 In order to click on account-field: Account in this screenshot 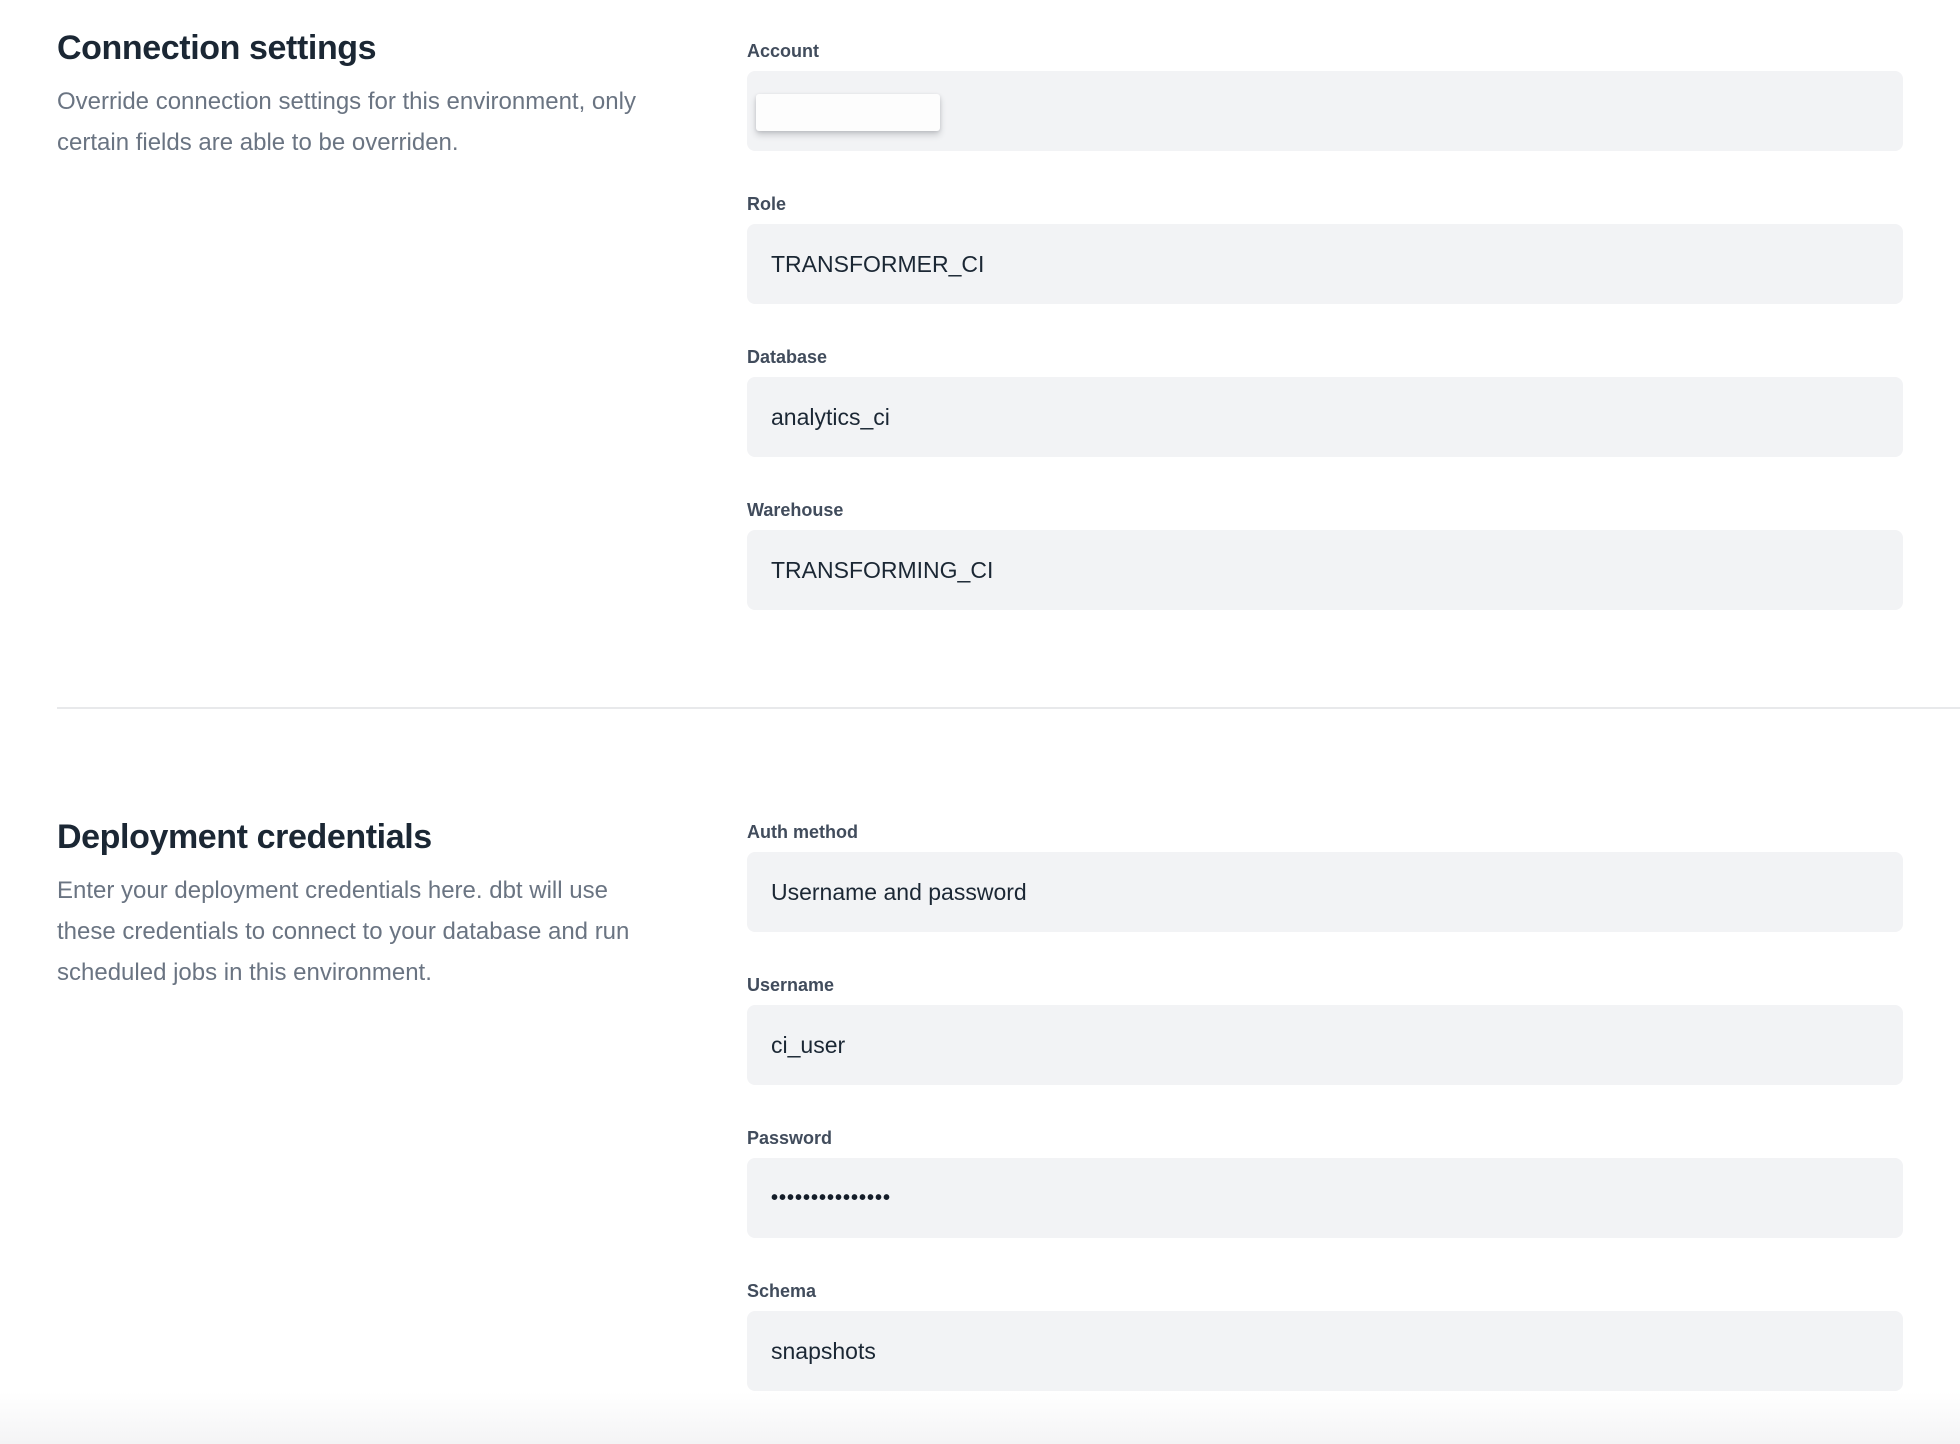, I will do `click(1325, 95)`.